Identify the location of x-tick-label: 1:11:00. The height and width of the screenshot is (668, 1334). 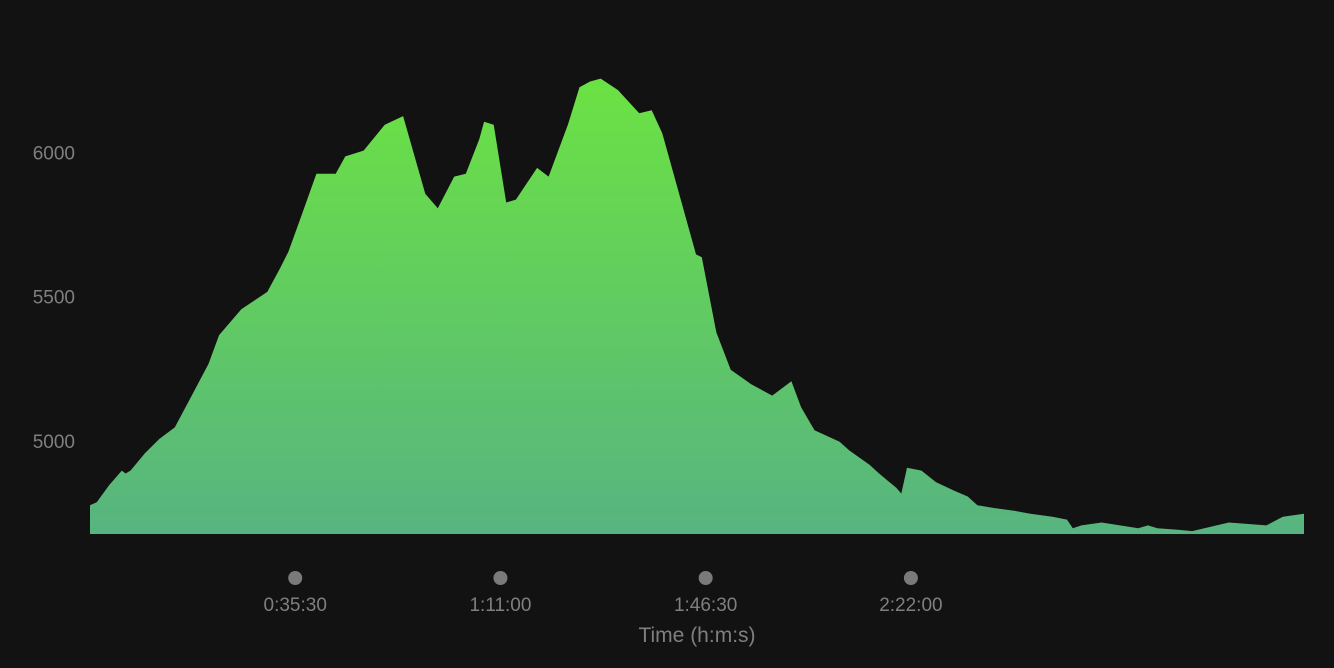
(500, 605).